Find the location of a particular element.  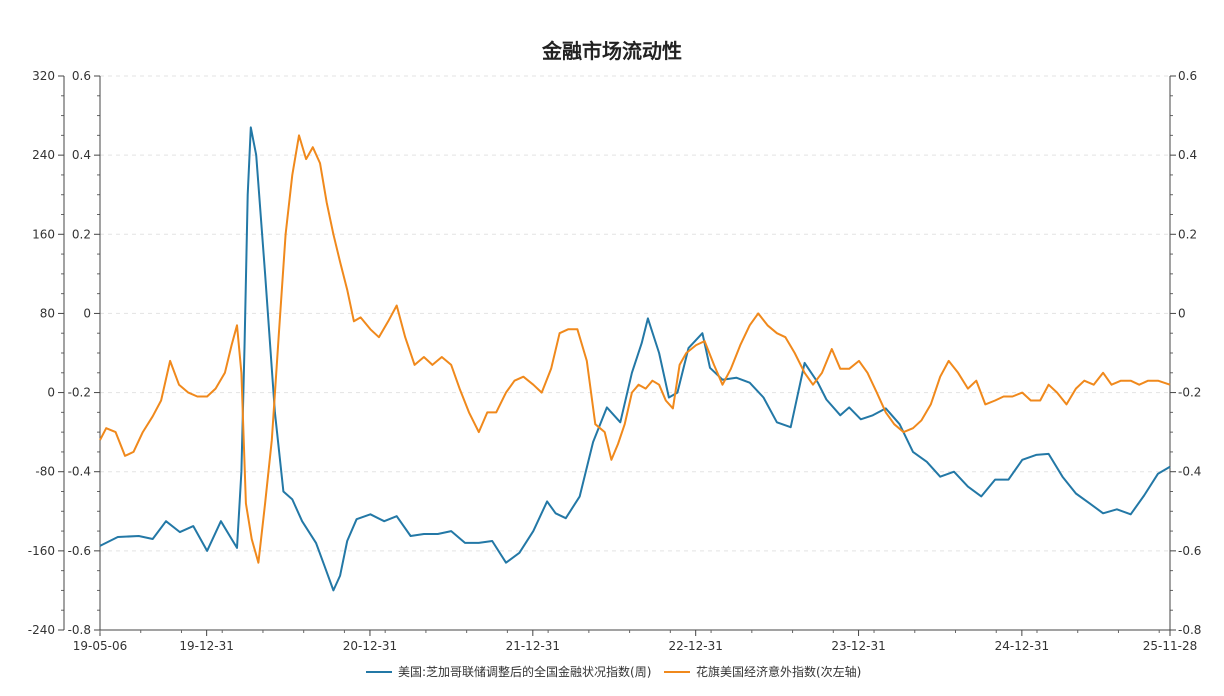

chart-title: 金融市场流动性 is located at coordinates (611, 51).